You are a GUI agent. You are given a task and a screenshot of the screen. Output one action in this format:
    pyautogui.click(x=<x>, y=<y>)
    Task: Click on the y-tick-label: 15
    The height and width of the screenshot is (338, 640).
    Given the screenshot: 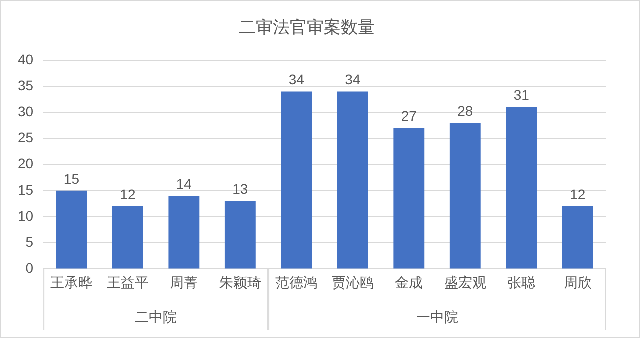 What is the action you would take?
    pyautogui.click(x=26, y=190)
    